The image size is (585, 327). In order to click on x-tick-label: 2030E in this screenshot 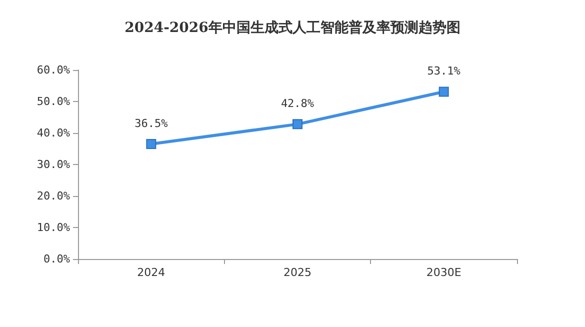, I will do `click(444, 272)`.